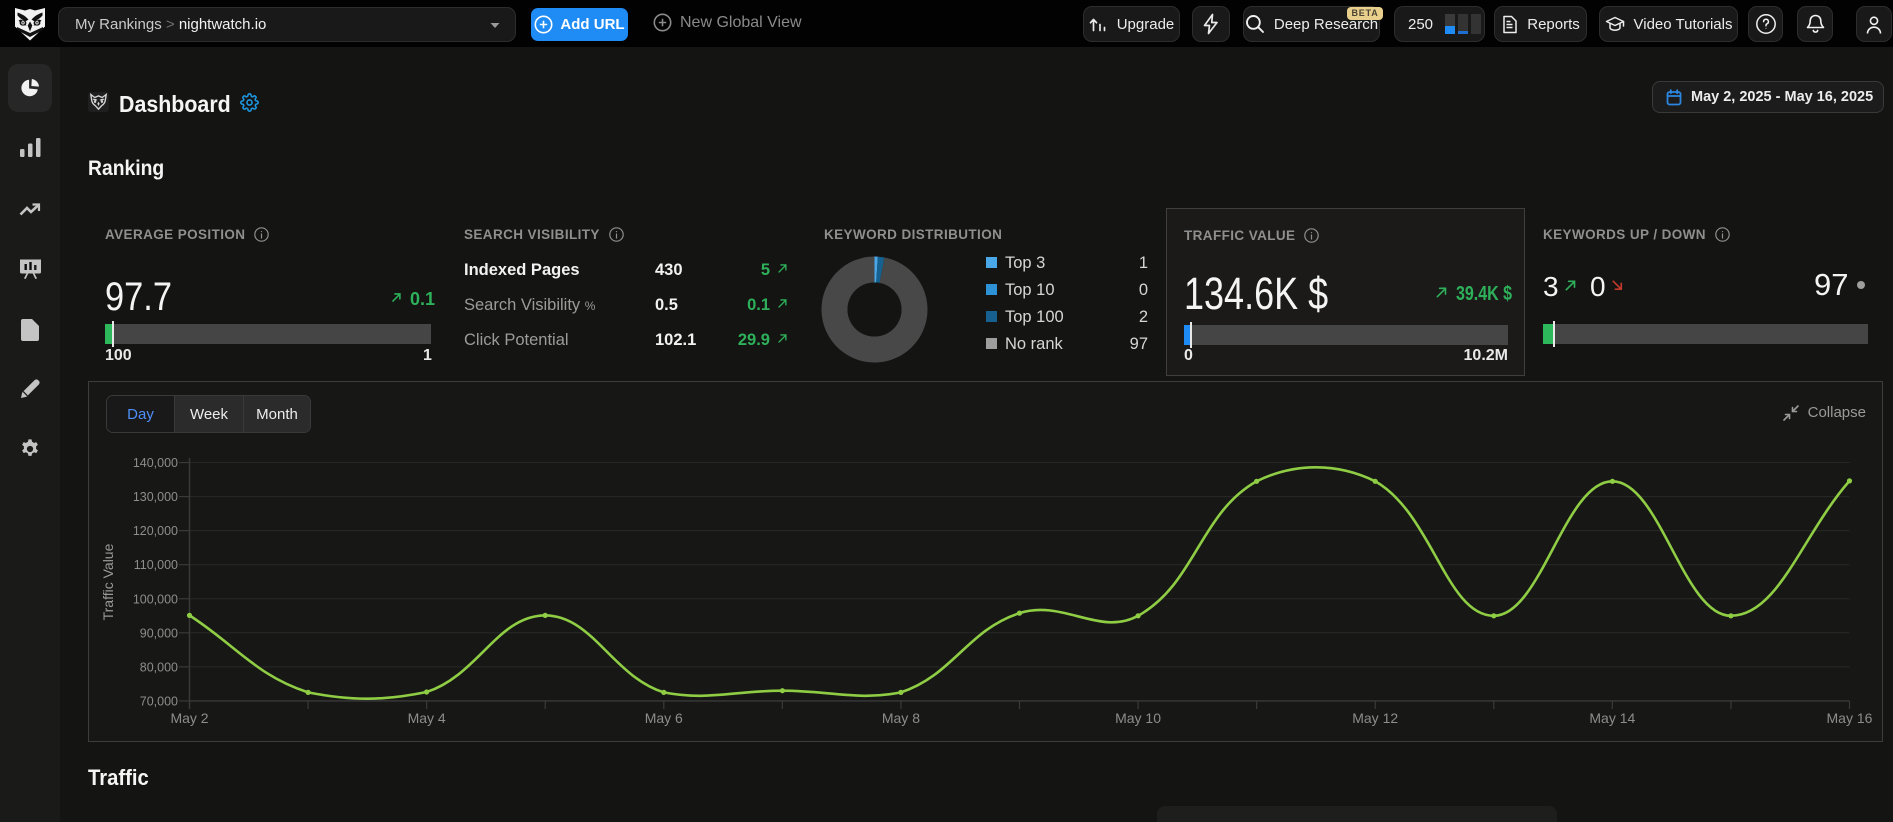 The width and height of the screenshot is (1893, 822). Describe the element at coordinates (1850, 718) in the screenshot. I see `svg-text: May 16` at that location.